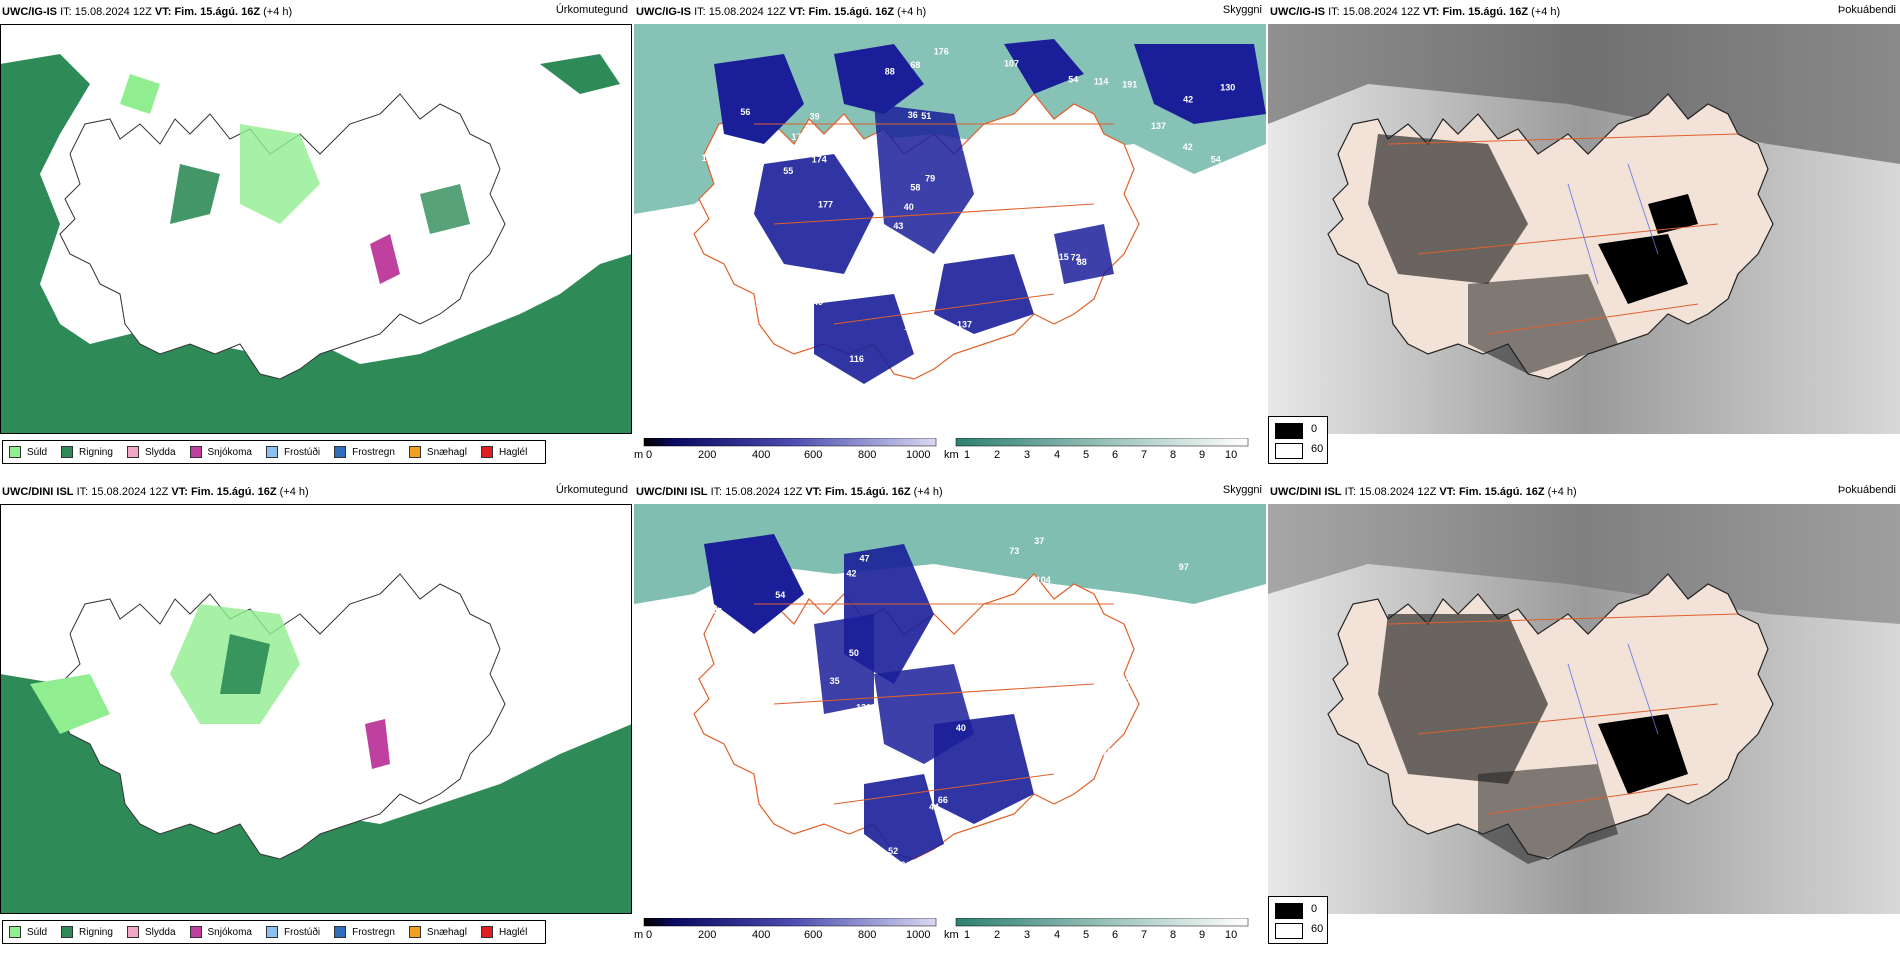 The height and width of the screenshot is (958, 1900). Describe the element at coordinates (988, 188) in the screenshot. I see `cloud-base-label: 39` at that location.